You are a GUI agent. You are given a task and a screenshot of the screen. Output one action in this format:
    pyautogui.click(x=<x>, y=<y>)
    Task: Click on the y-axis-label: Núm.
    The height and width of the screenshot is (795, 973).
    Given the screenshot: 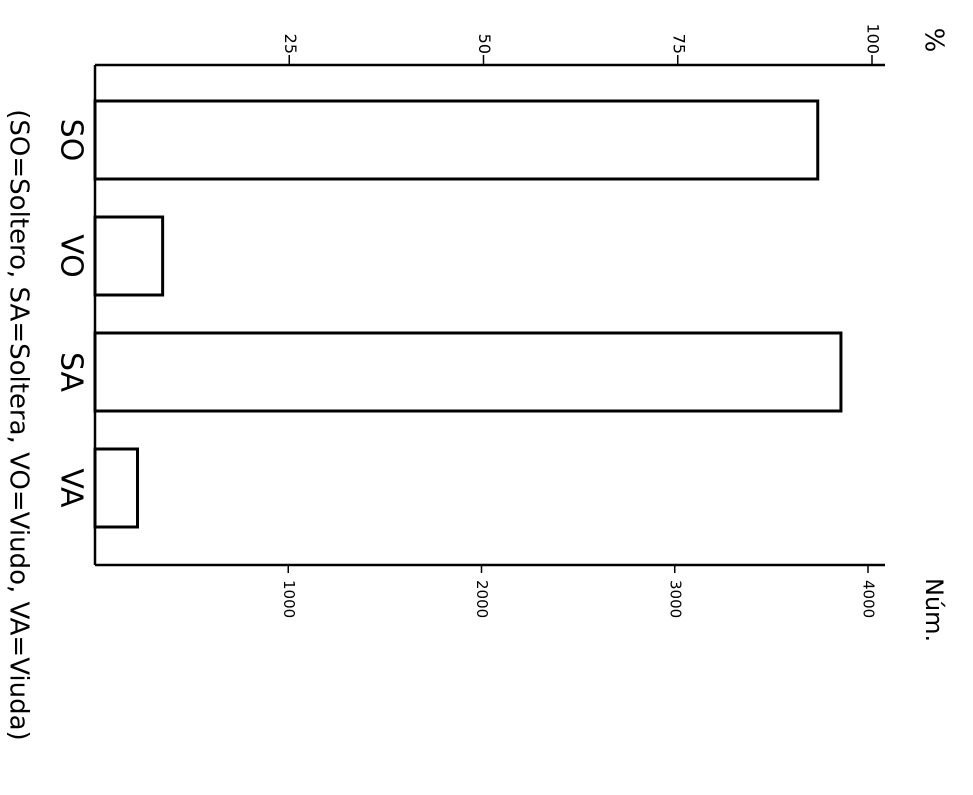 What is the action you would take?
    pyautogui.click(x=934, y=610)
    